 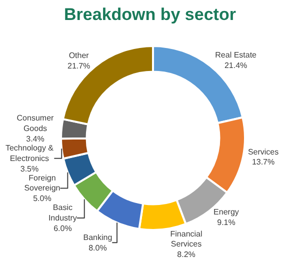 What do you see at coordinates (29, 169) in the screenshot?
I see `data-label: 3.5%` at bounding box center [29, 169].